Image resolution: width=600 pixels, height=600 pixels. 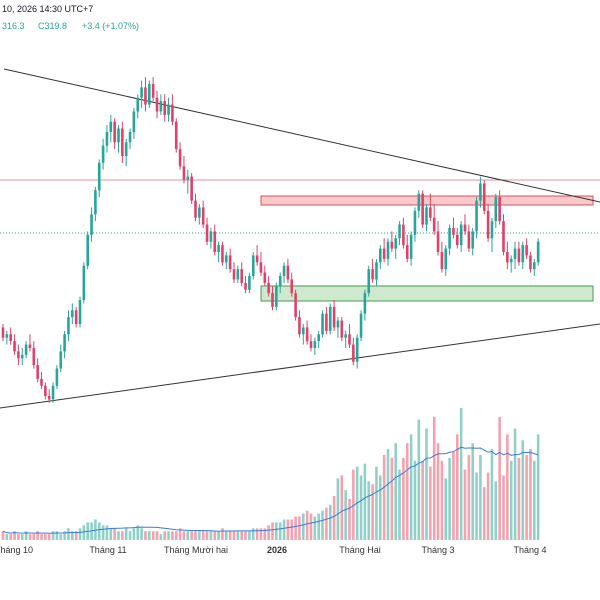 What do you see at coordinates (529, 550) in the screenshot?
I see `x-tick-label: Tháng 4` at bounding box center [529, 550].